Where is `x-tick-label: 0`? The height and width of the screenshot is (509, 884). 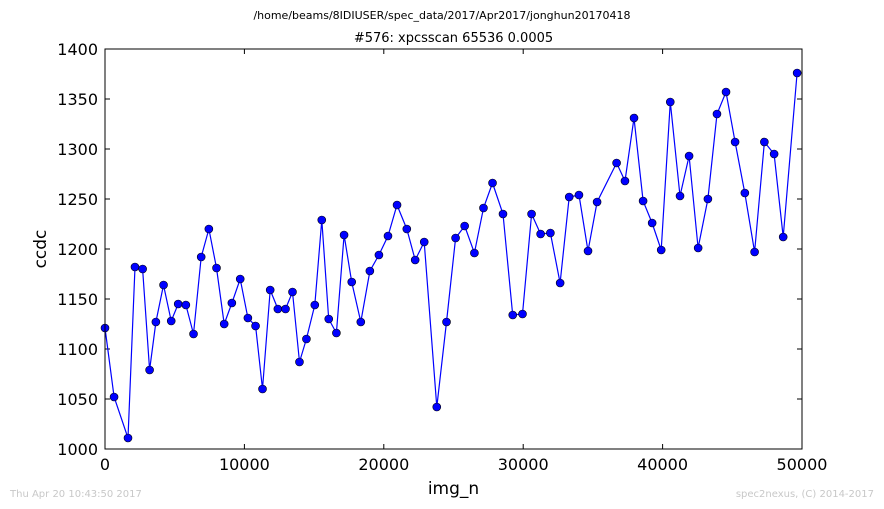 x-tick-label: 0 is located at coordinates (105, 464).